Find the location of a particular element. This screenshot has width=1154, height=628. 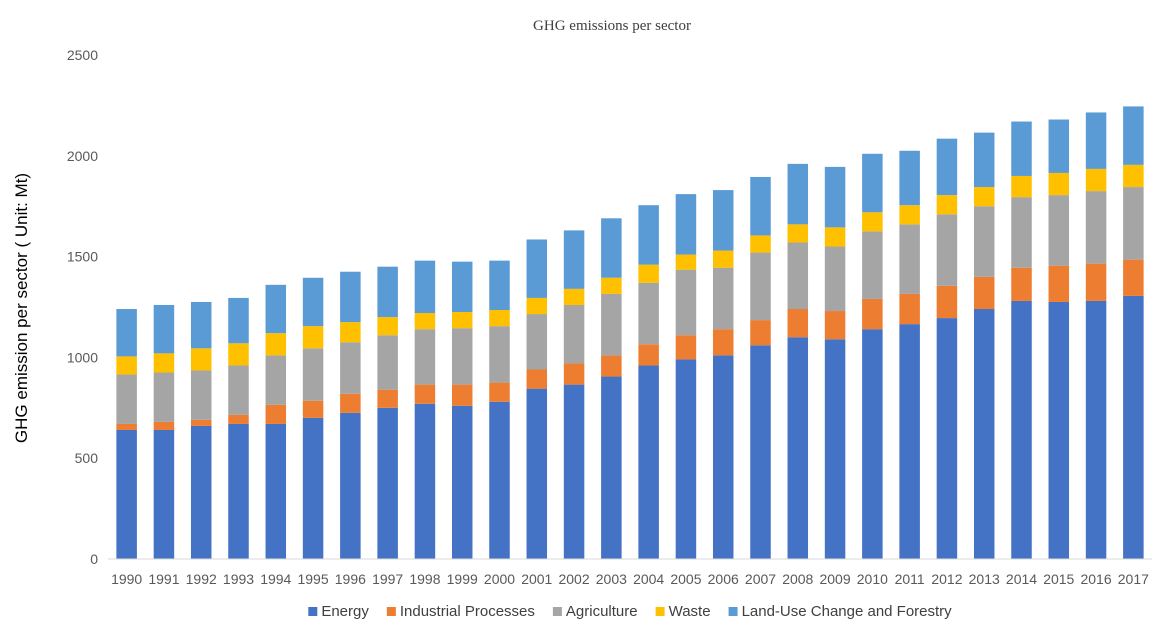

bar-land-use-change-and-forestry-2007 is located at coordinates (760, 206).